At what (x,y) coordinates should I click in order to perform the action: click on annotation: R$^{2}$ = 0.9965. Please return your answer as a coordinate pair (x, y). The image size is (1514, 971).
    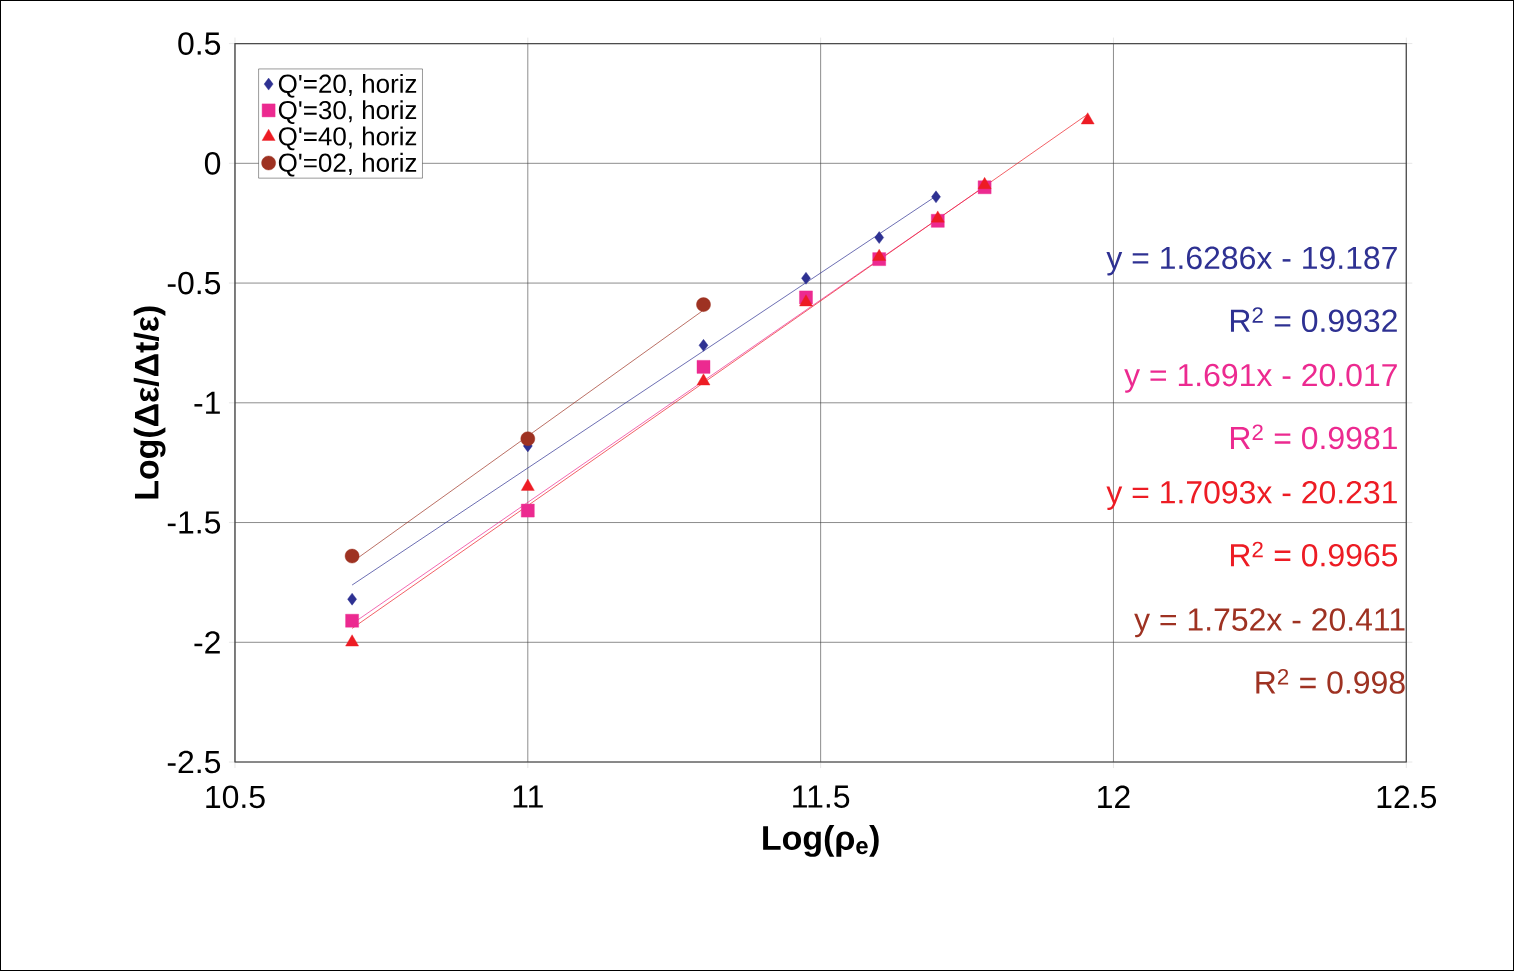
    Looking at the image, I should click on (1314, 554).